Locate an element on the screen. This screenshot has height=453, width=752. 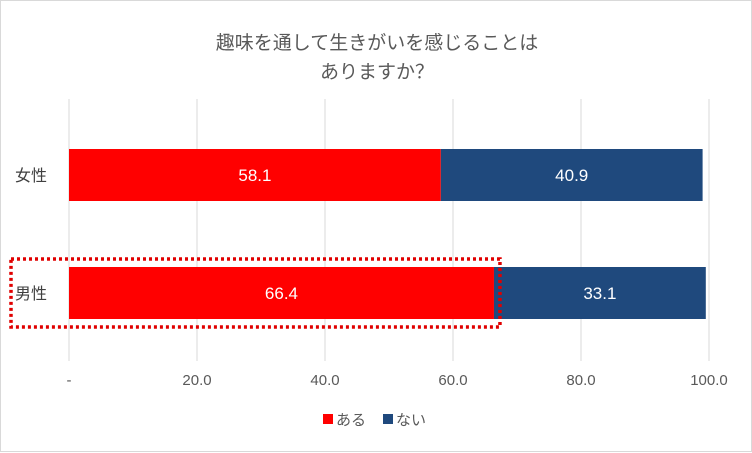
x-tick-label: 100.0 is located at coordinates (709, 380).